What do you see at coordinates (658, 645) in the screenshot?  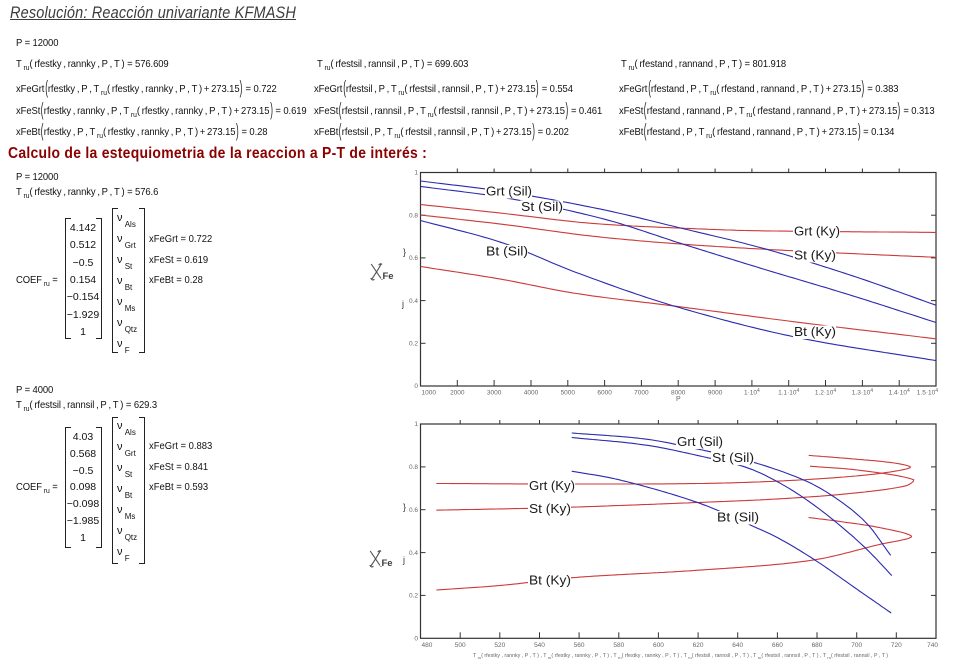 I see `svg-text: 600` at bounding box center [658, 645].